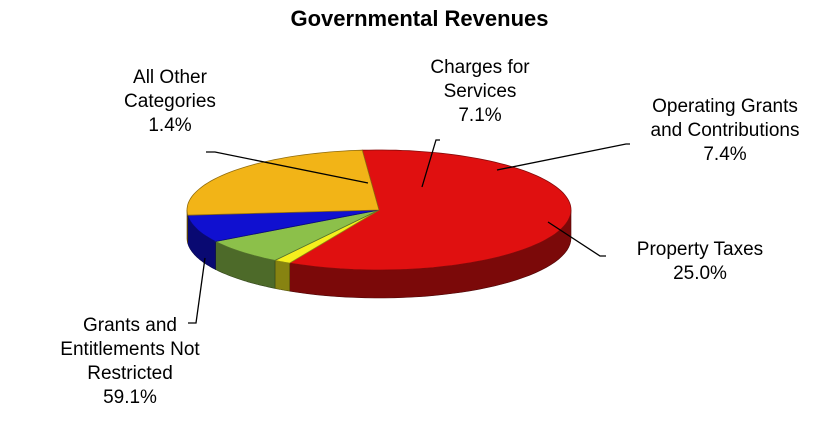 The width and height of the screenshot is (839, 424). I want to click on label-charges-for-services: Charges for Services 7.1%, so click(480, 91).